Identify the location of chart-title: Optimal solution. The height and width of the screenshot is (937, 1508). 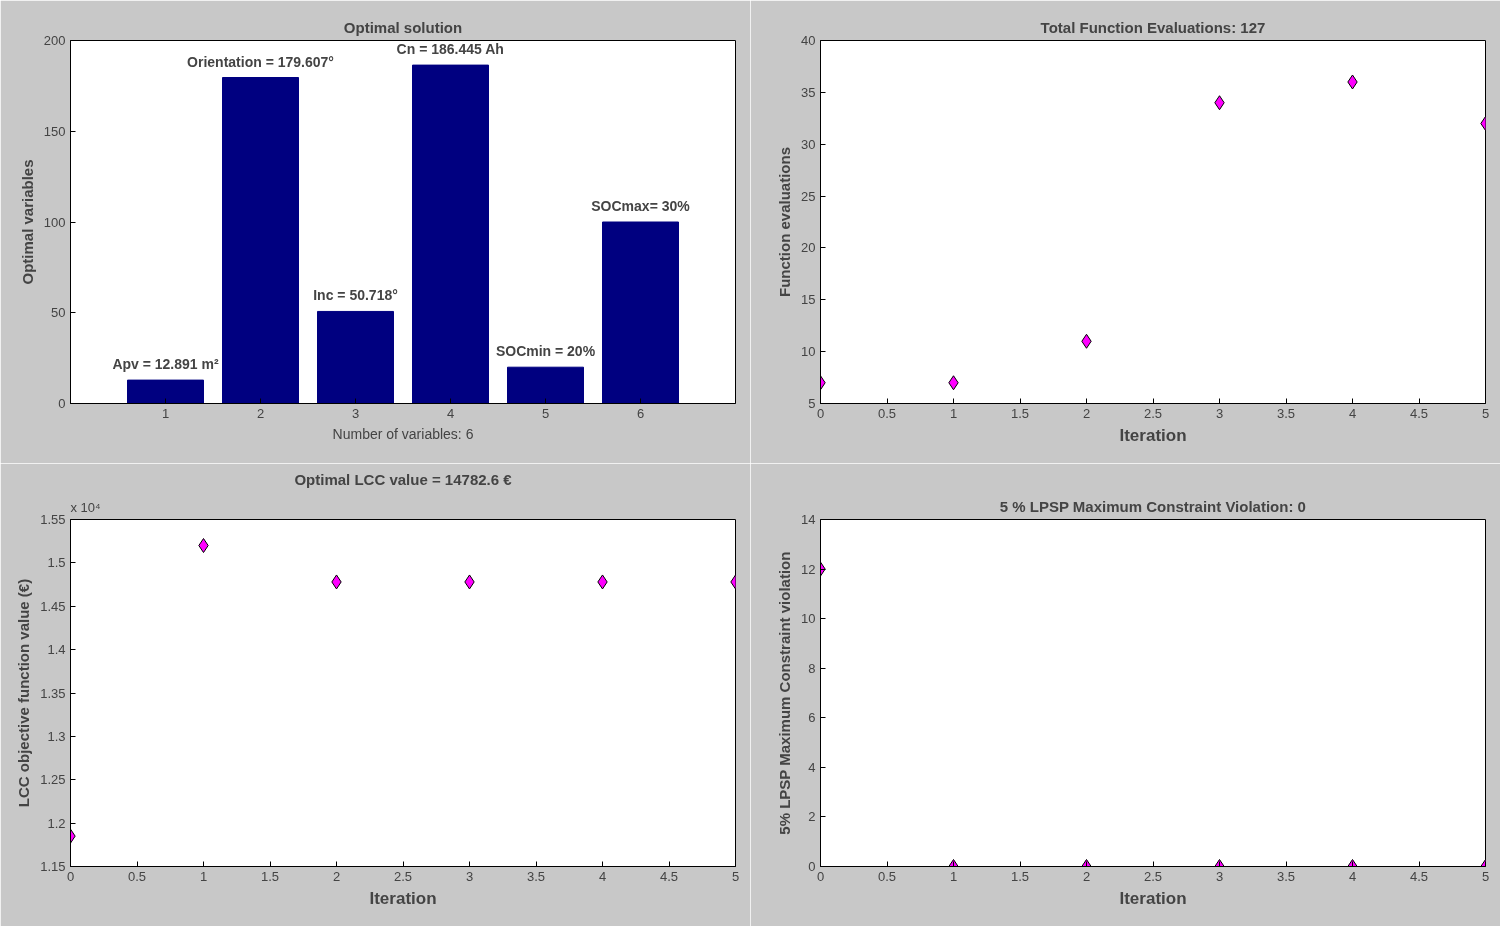
(403, 27).